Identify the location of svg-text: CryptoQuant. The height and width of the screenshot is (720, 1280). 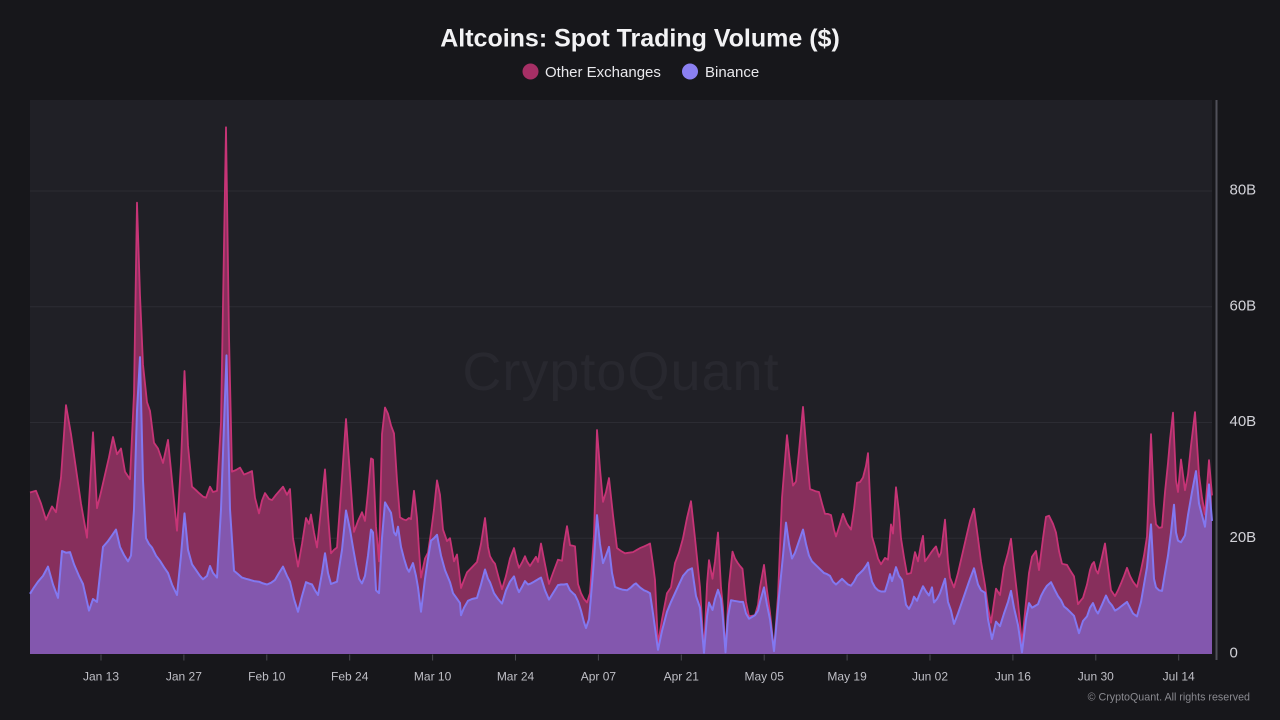
(620, 372).